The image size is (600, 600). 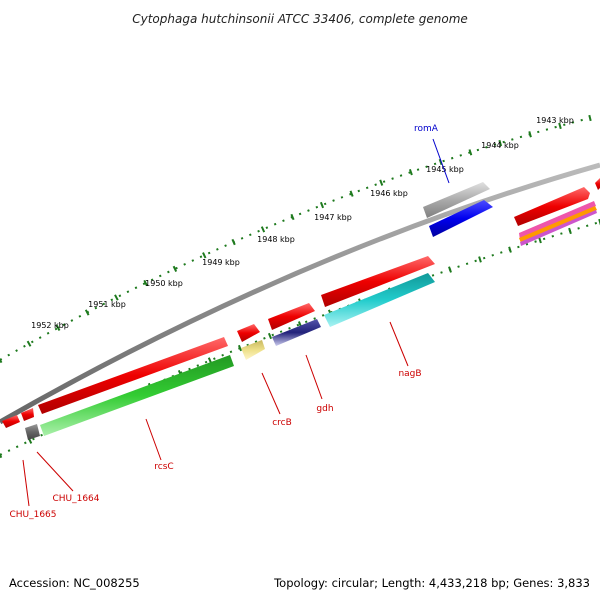 I want to click on gene-arrow-rcsC-forward, so click(x=133, y=375).